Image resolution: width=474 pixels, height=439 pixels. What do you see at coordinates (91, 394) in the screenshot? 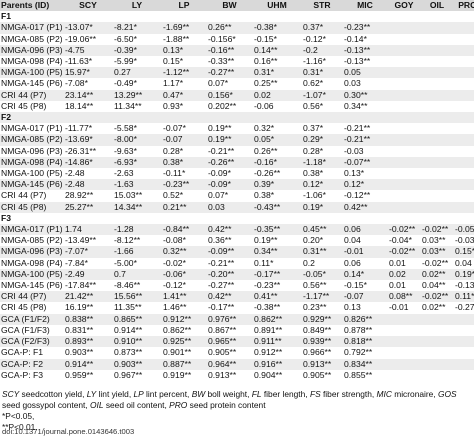
I see `abbreviation: LY` at bounding box center [91, 394].